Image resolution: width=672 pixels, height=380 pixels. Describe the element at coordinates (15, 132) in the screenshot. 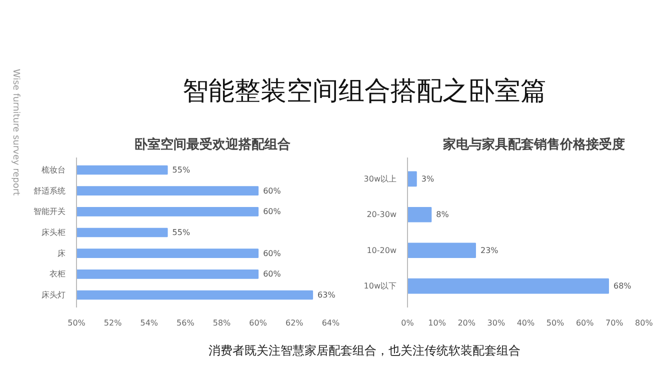

I see `text: Wise furniture survey report` at that location.